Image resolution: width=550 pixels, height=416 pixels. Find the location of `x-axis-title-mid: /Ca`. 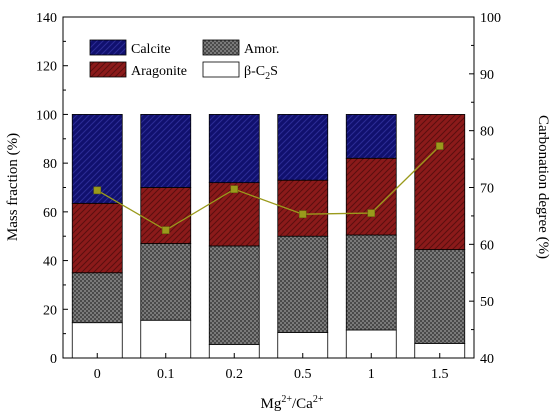

x-axis-title-mid: /Ca is located at coordinates (302, 404).